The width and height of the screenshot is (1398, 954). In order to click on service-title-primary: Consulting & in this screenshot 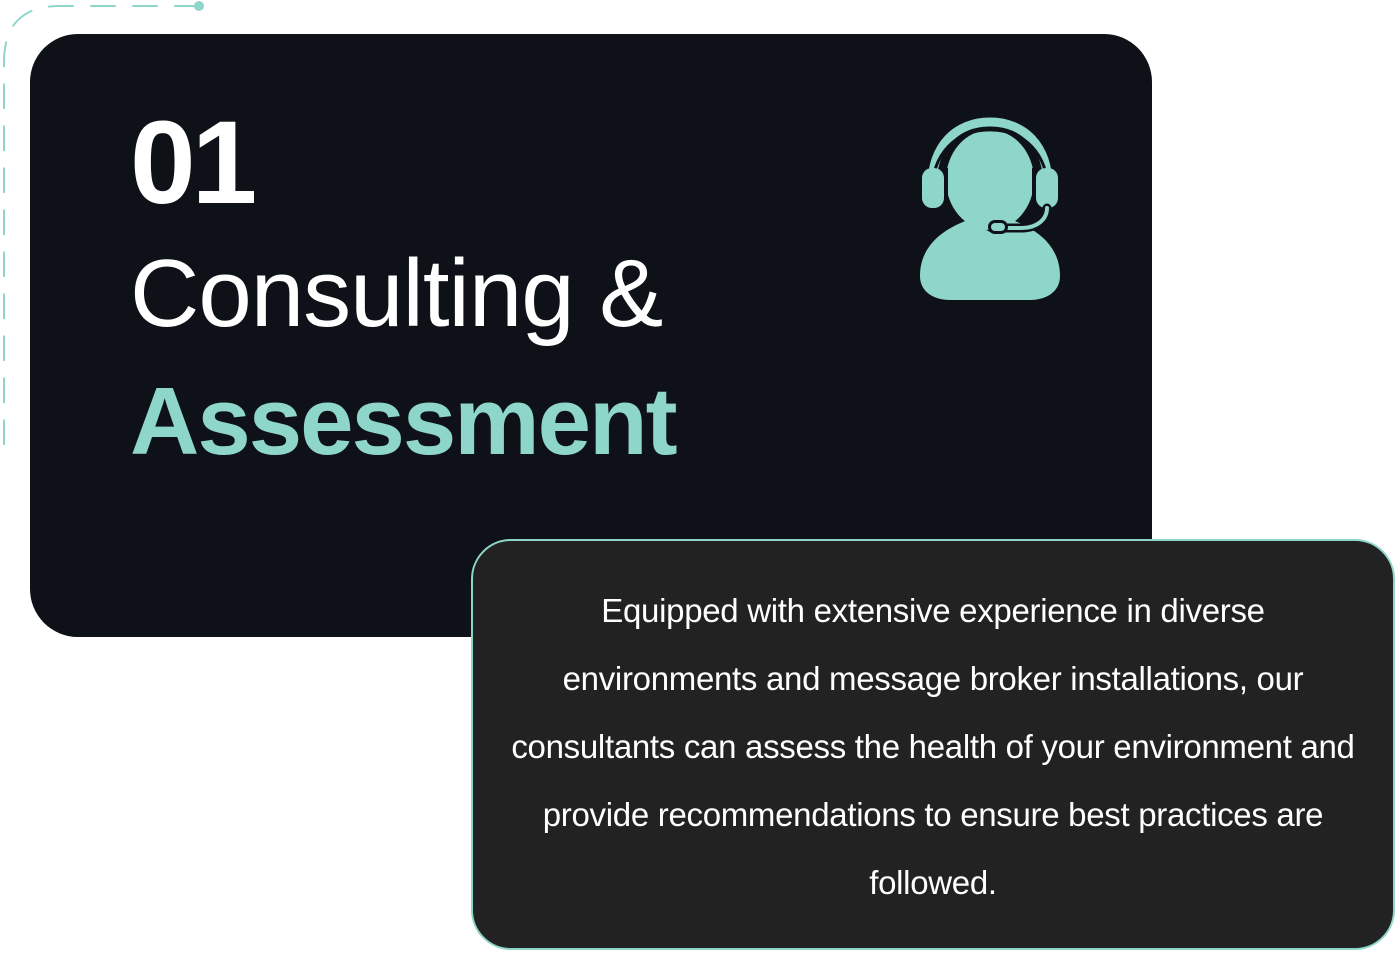, I will do `click(396, 293)`.